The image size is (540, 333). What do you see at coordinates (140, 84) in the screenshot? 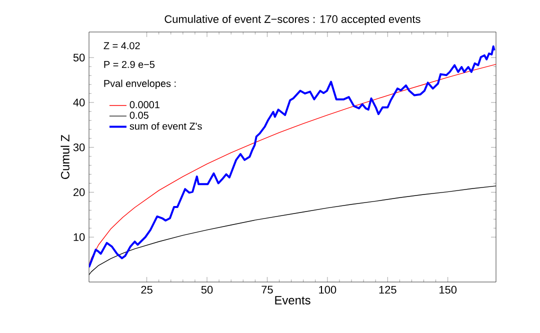
I see `annotation: Pval envelopes :` at bounding box center [140, 84].